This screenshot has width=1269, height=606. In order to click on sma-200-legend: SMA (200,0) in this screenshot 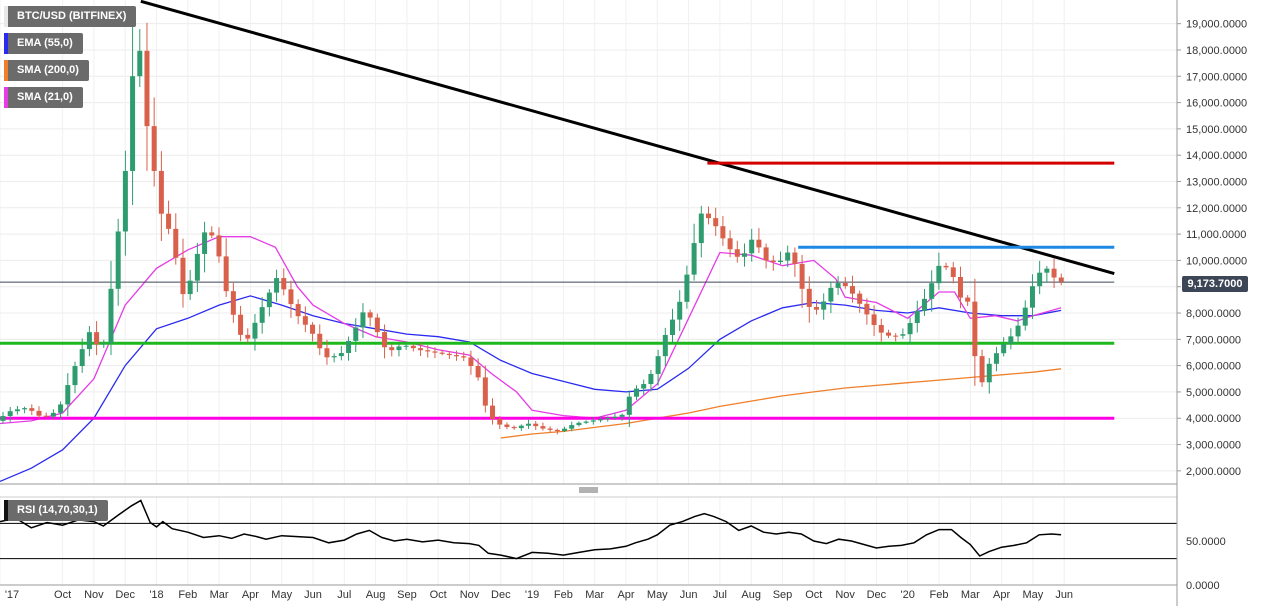, I will do `click(46, 70)`.